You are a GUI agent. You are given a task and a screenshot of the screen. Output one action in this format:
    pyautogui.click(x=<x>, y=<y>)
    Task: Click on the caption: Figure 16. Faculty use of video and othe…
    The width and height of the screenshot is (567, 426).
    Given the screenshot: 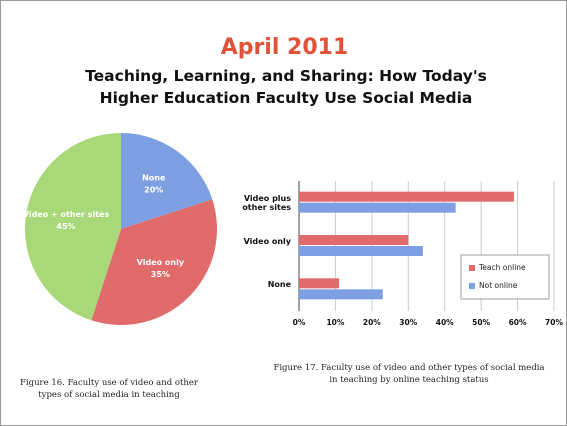 What is the action you would take?
    pyautogui.click(x=109, y=389)
    